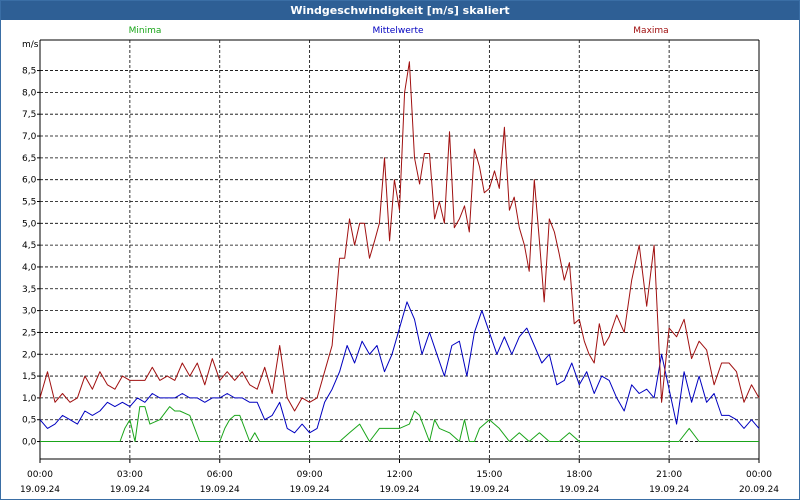 The image size is (800, 500). Describe the element at coordinates (29, 246) in the screenshot. I see `y-tick-label: 4,5` at that location.